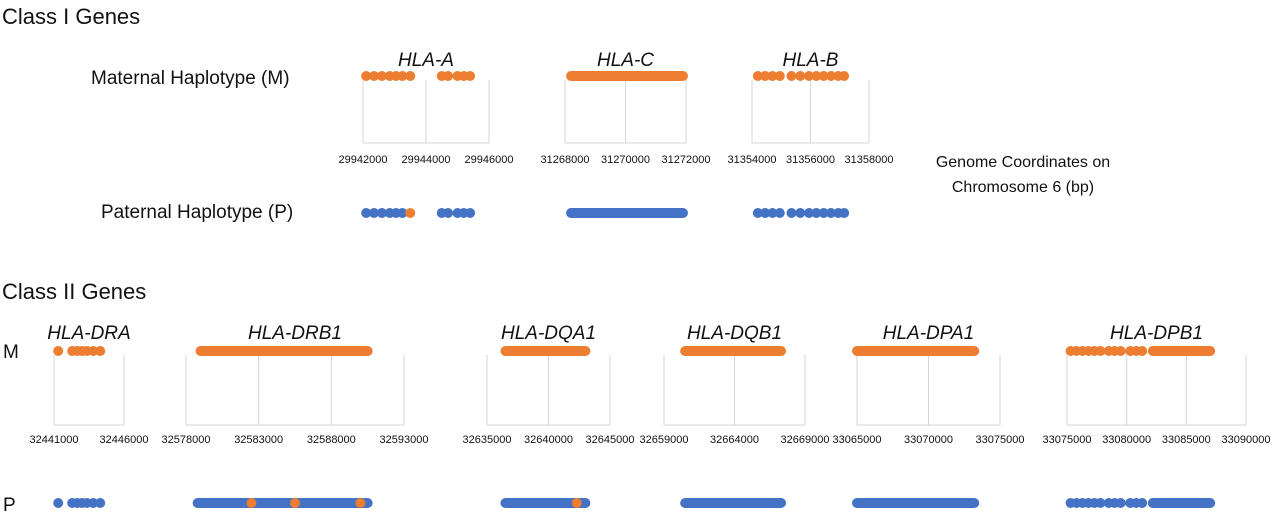 Image resolution: width=1280 pixels, height=515 pixels. Describe the element at coordinates (74, 291) in the screenshot. I see `class2-section-title: Class II Genes` at that location.